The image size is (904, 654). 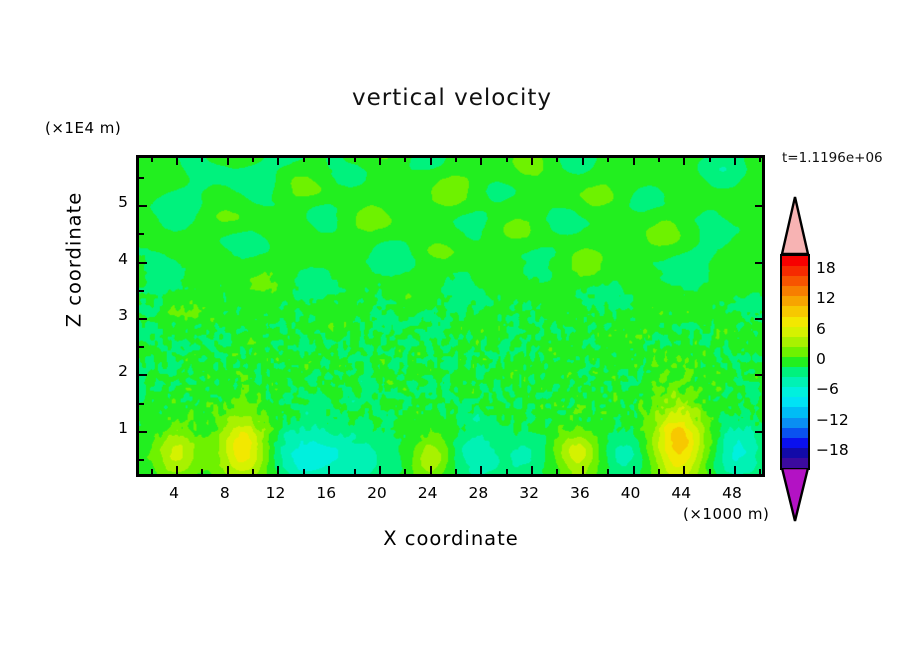 What do you see at coordinates (832, 449) in the screenshot?
I see `colorbar-tick-label: −18` at bounding box center [832, 449].